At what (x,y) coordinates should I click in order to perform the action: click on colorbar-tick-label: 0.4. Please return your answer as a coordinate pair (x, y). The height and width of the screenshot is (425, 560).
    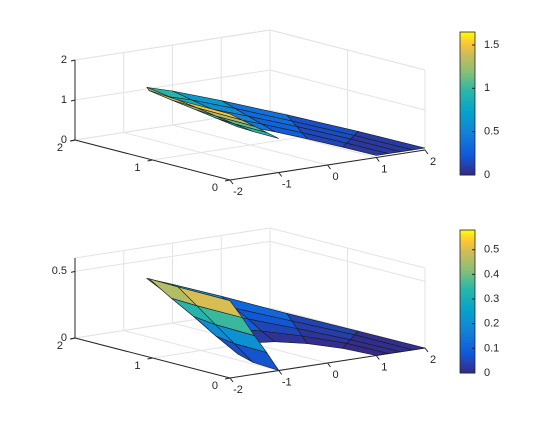
    Looking at the image, I should click on (491, 274).